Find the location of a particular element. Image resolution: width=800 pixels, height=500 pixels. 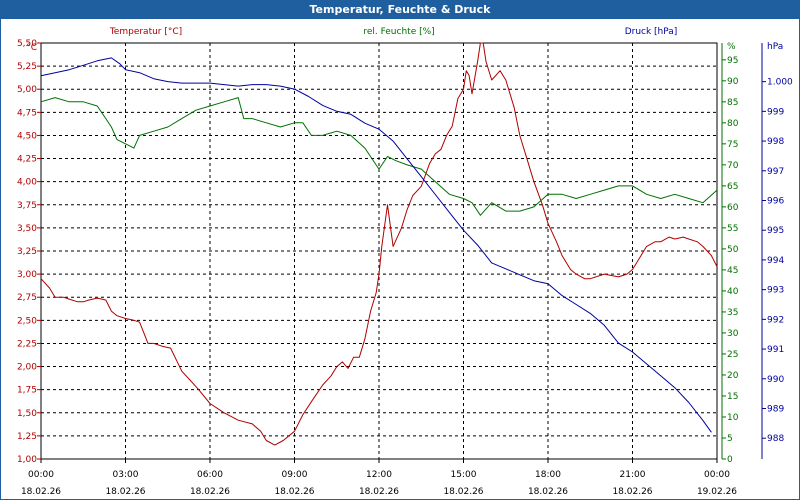

x-tick-time: 21:00 is located at coordinates (633, 475).